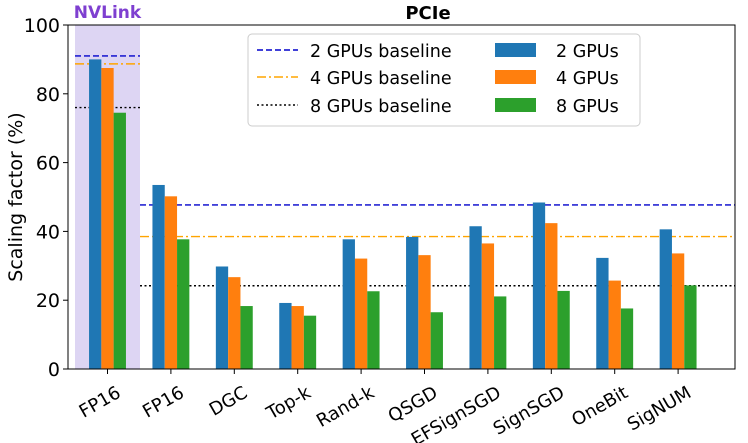 This screenshot has width=748, height=443. I want to click on x-tick-label: Top-k, so click(288, 403).